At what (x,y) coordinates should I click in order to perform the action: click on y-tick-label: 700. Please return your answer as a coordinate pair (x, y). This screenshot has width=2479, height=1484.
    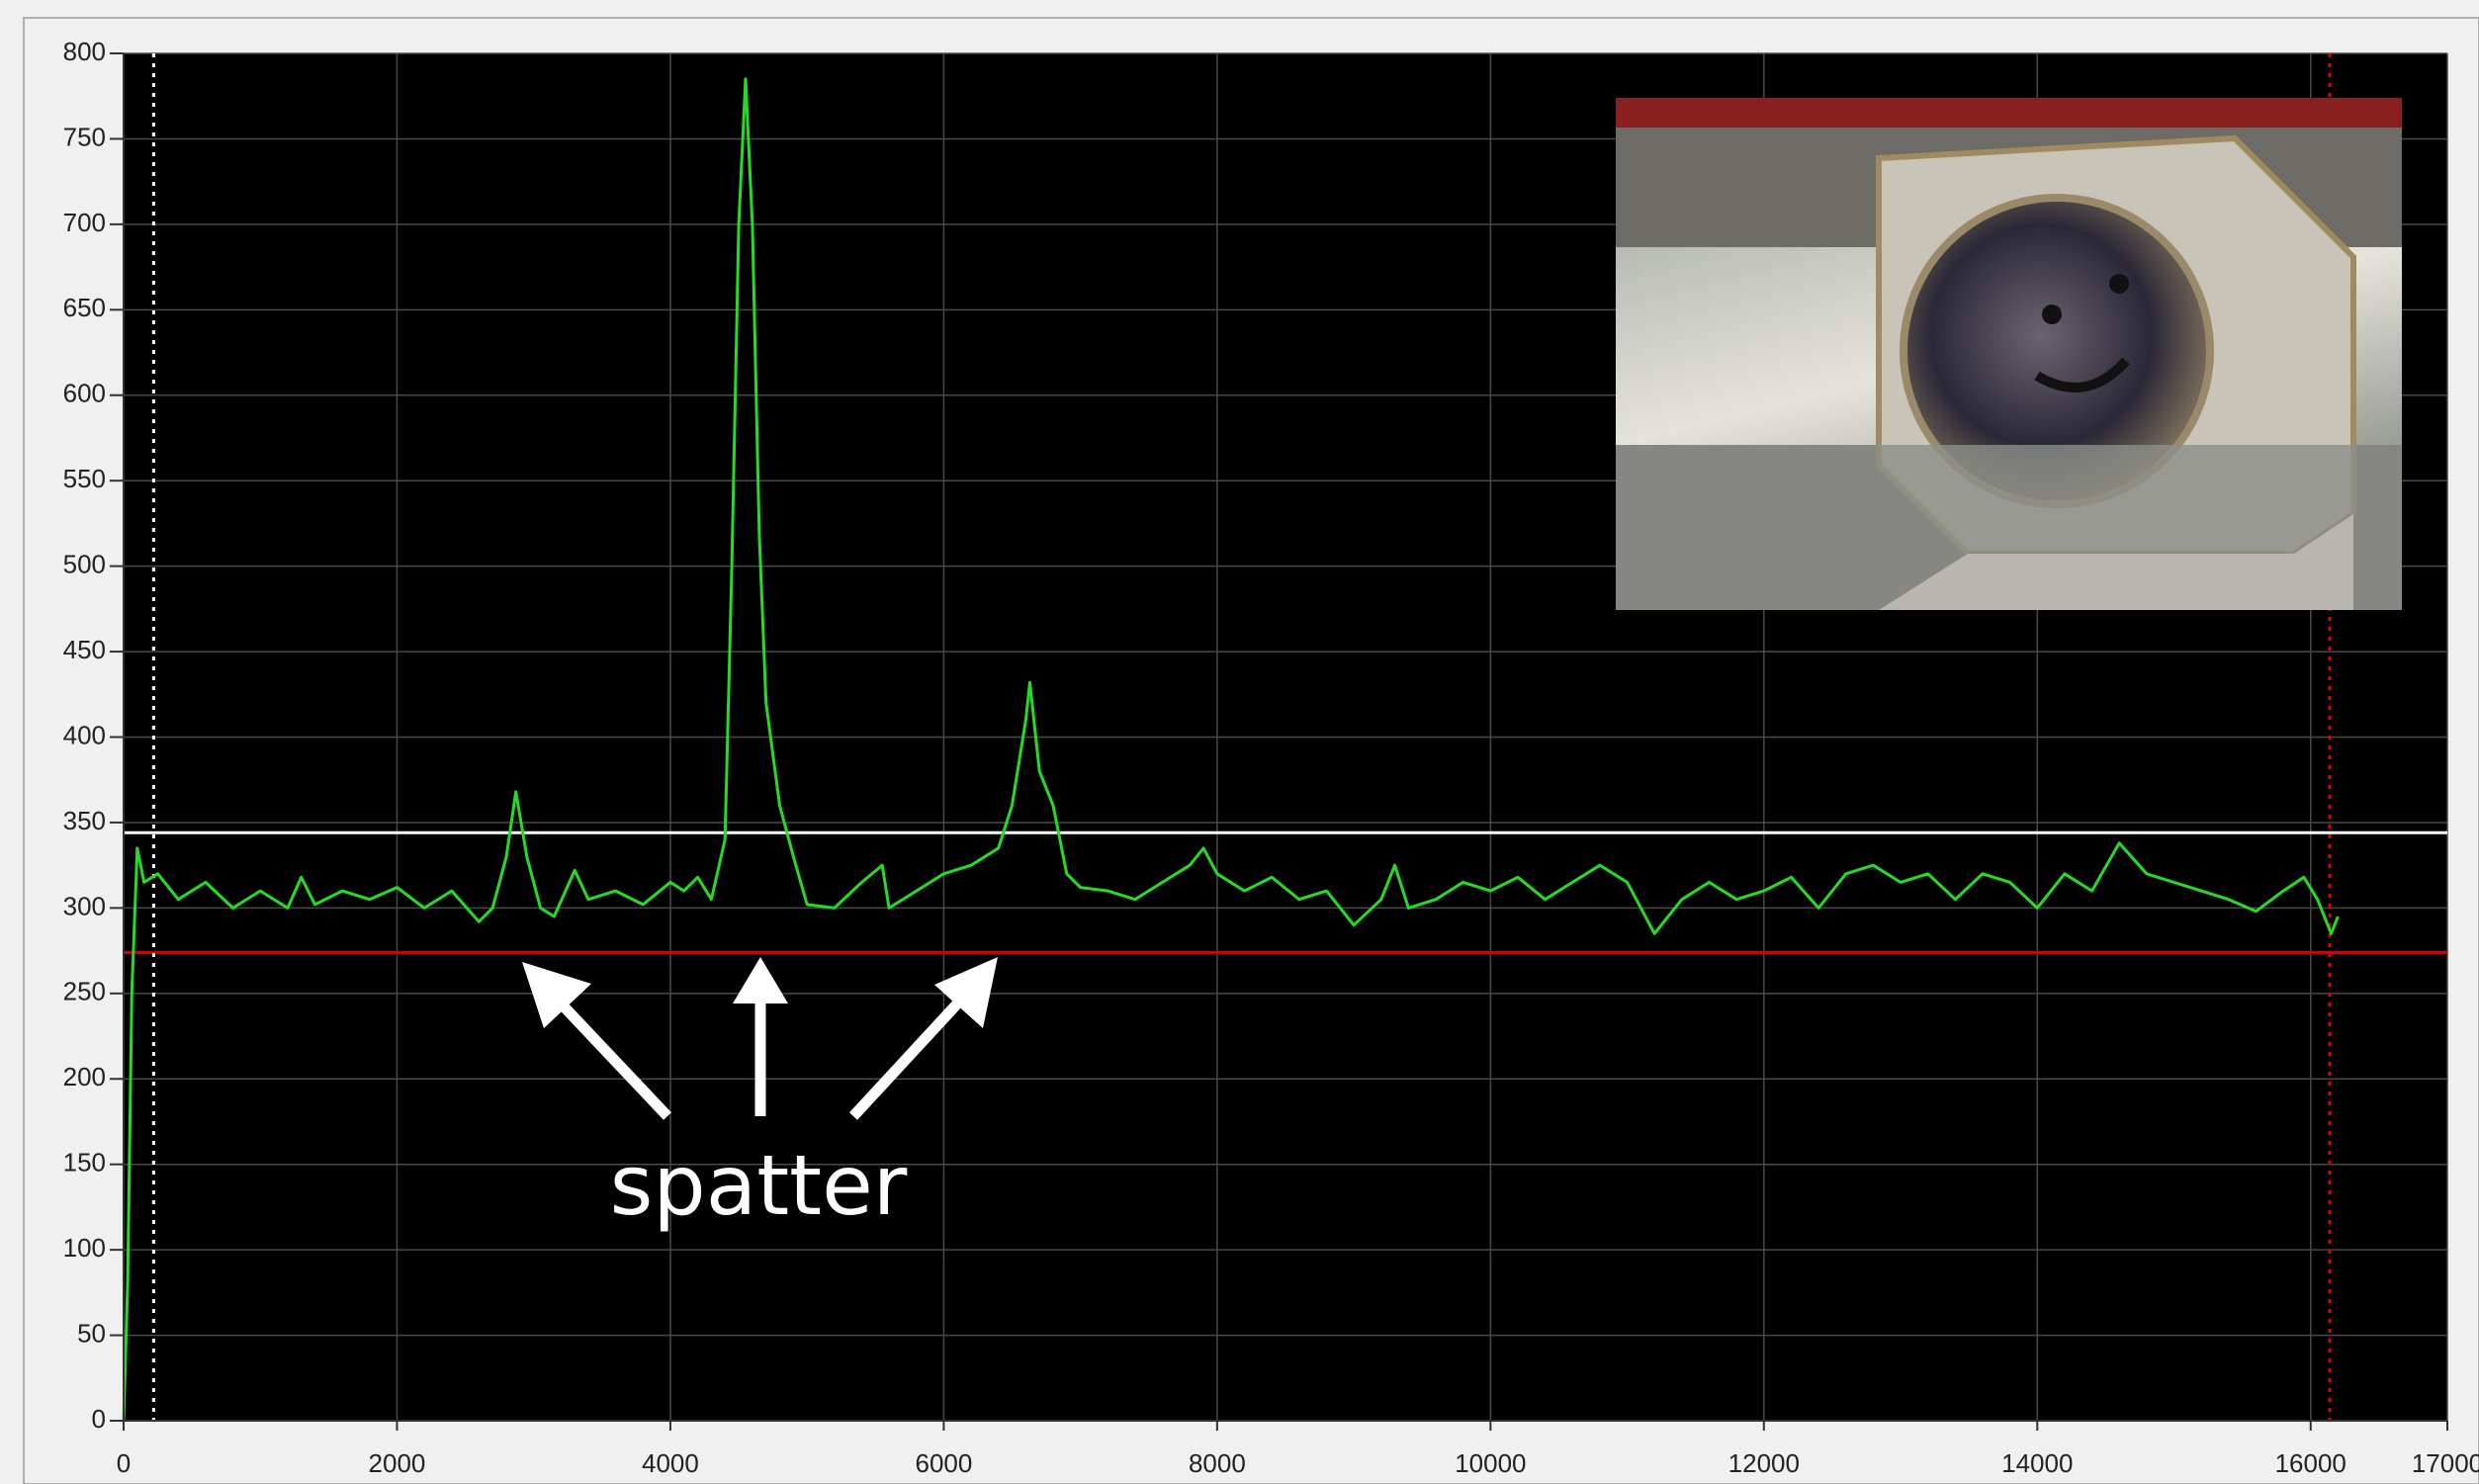
    Looking at the image, I should click on (84, 223).